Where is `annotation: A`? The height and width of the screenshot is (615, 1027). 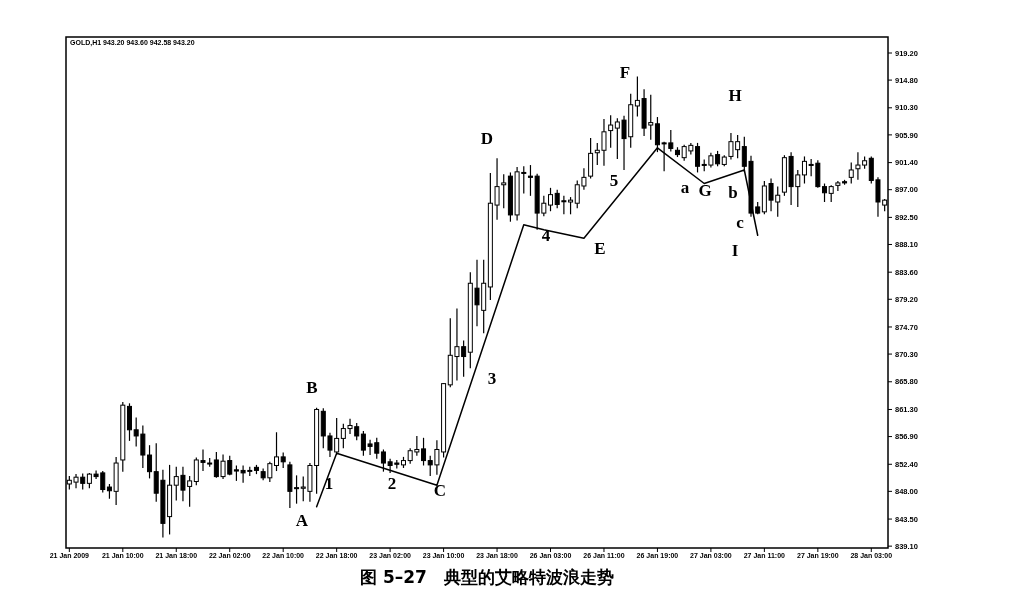 annotation: A is located at coordinates (302, 520).